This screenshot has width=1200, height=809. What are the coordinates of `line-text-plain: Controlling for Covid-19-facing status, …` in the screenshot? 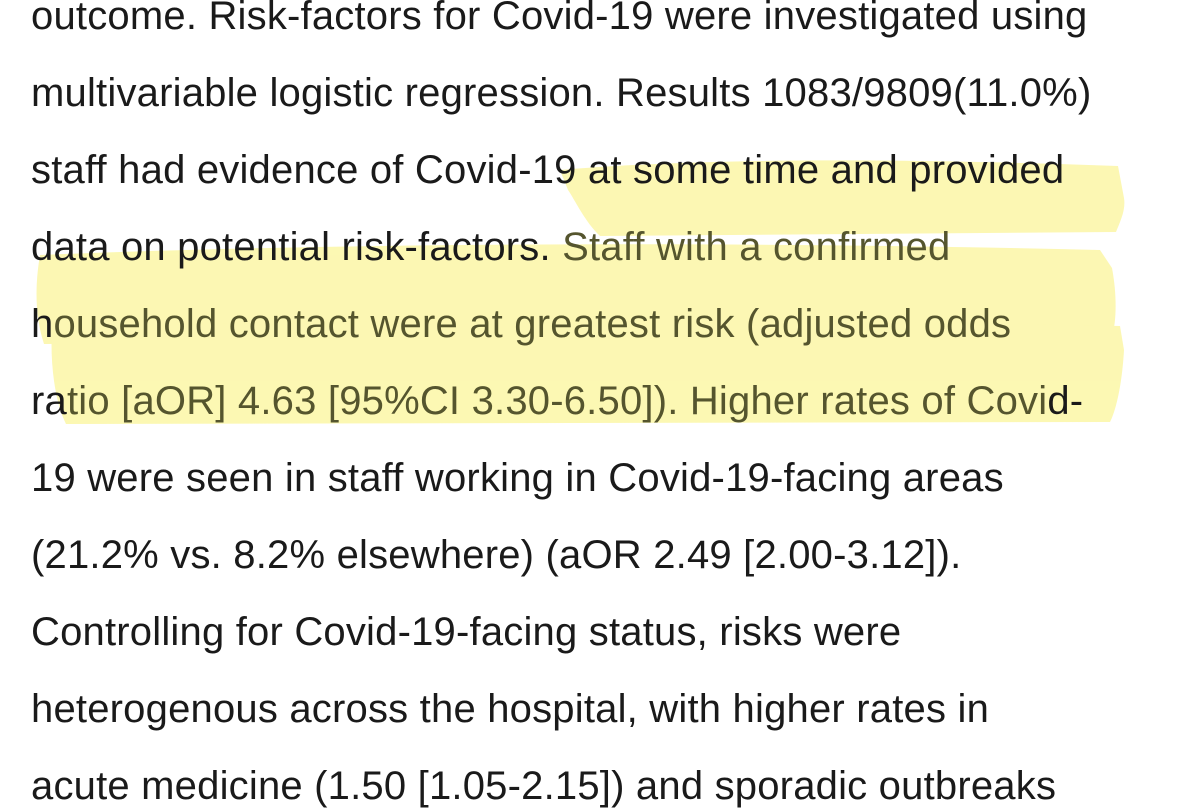 It's located at (466, 632).